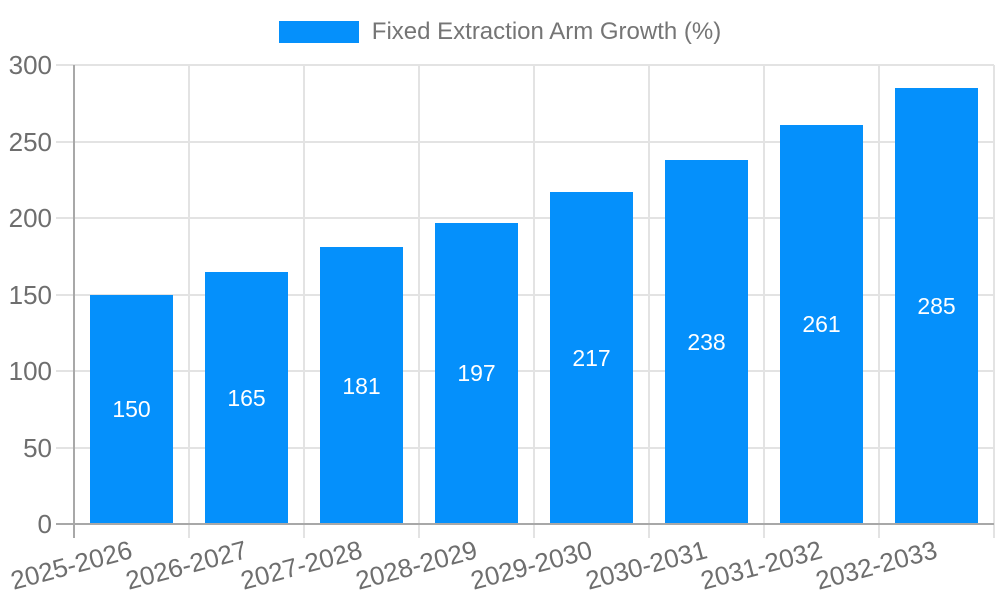  I want to click on y-axis-line, so click(74, 301).